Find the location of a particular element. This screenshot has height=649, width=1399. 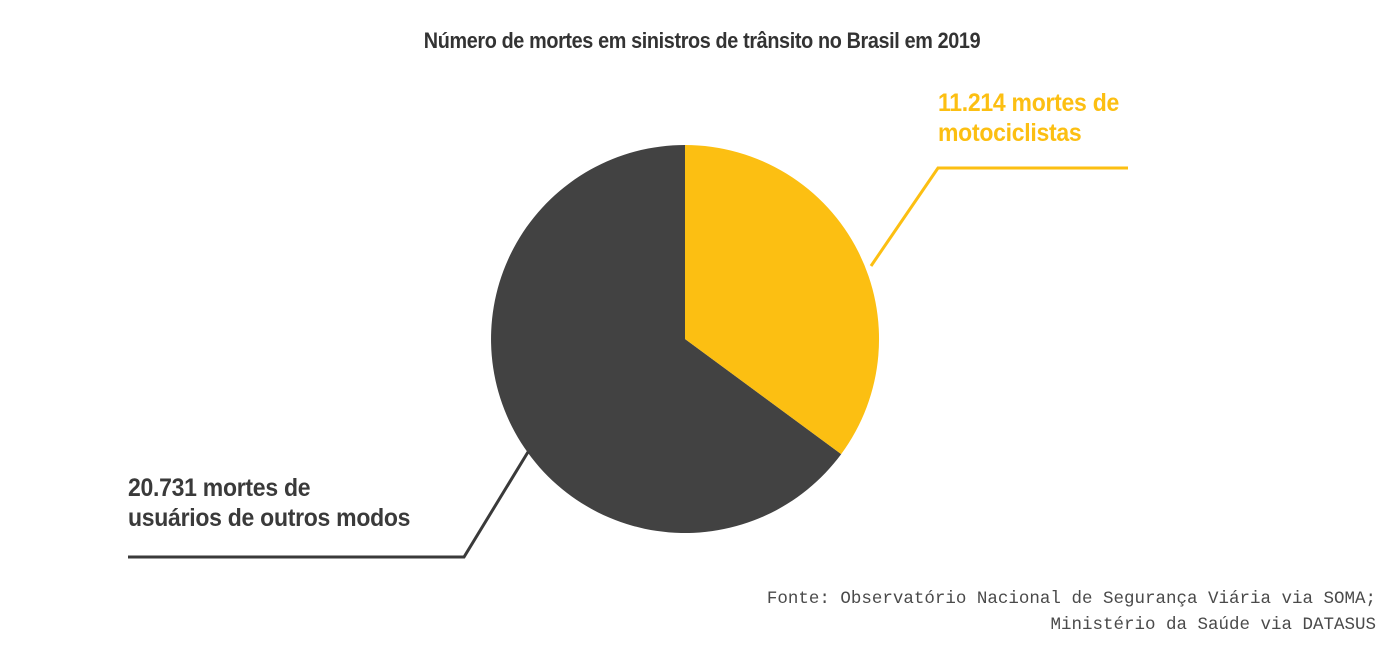

leader-line-outros-modos is located at coordinates (329, 505).